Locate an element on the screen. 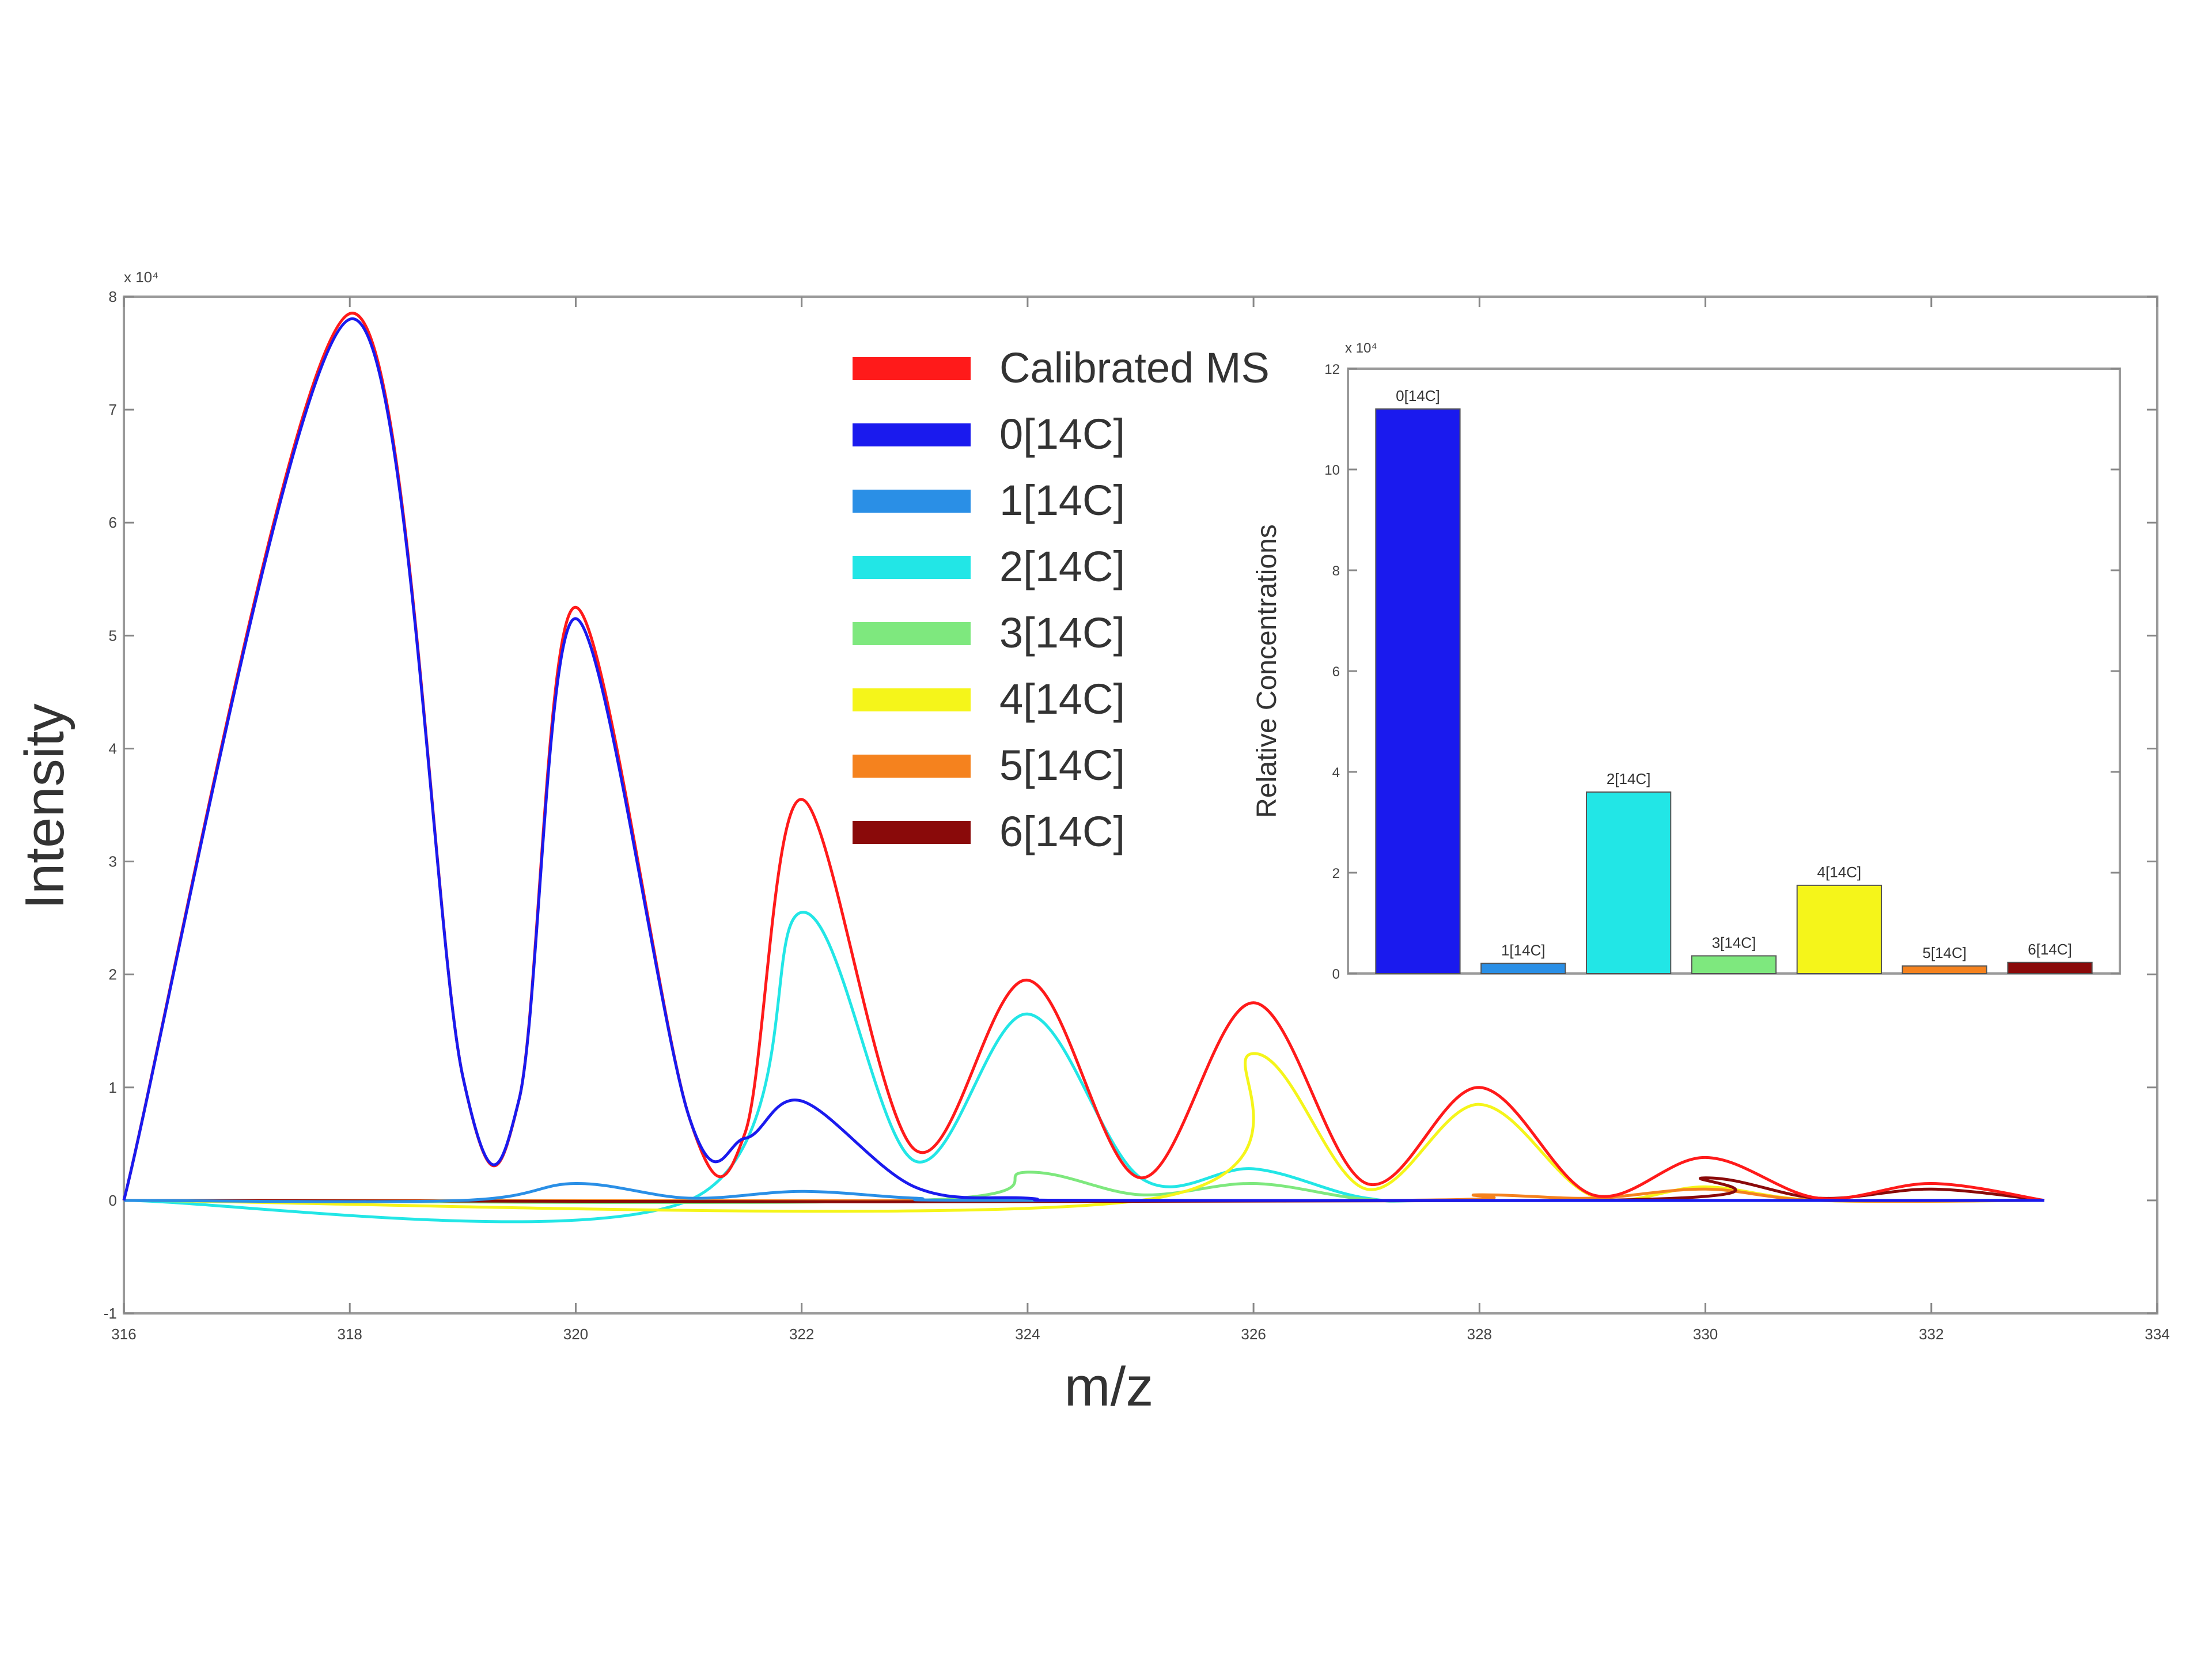  x-tick-label: 332 is located at coordinates (1931, 1334).